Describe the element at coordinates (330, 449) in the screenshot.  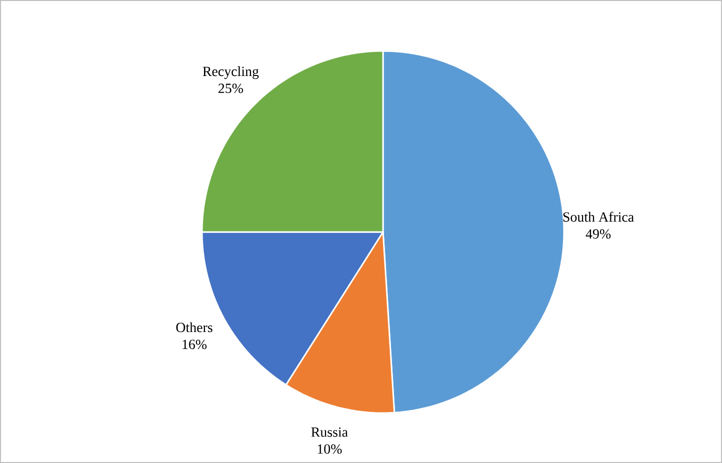
I see `data-label: 10%` at that location.